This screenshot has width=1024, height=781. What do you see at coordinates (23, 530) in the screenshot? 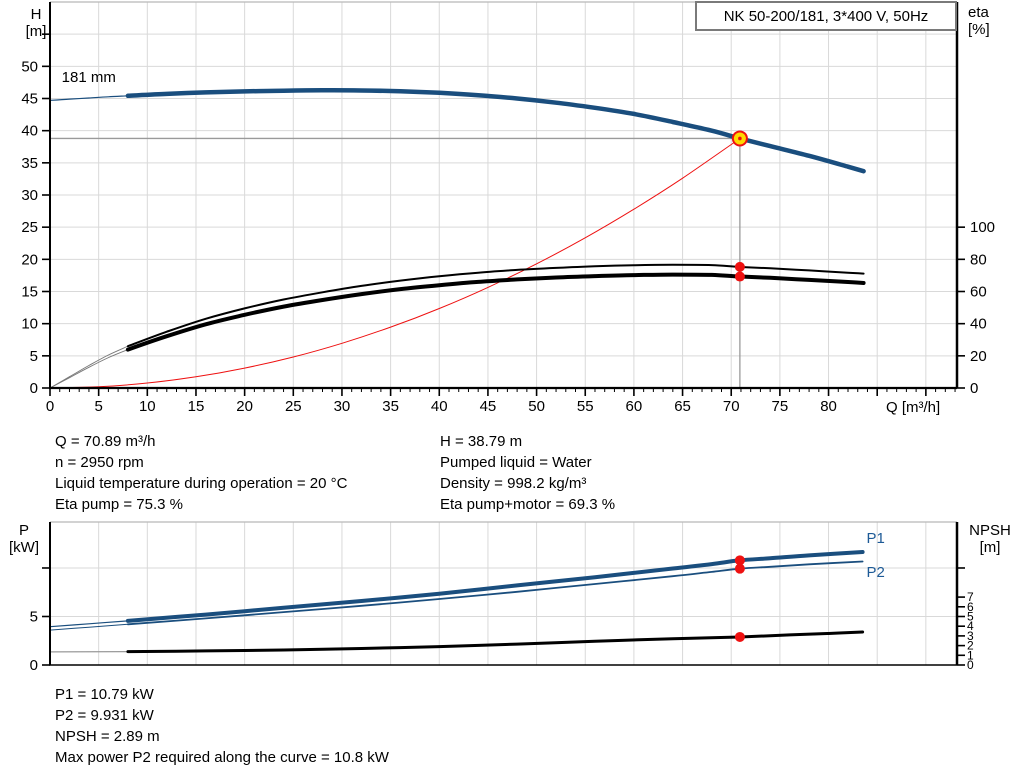
I see `p-axis-name: P` at bounding box center [23, 530].